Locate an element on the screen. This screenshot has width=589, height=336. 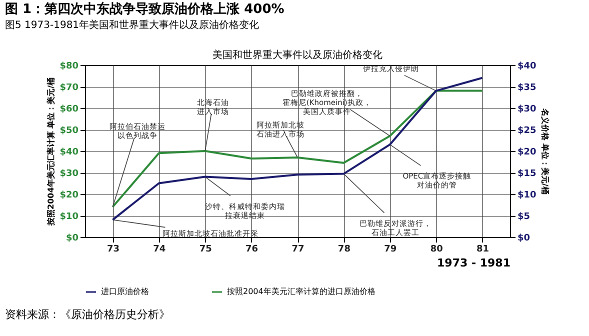
y2-tick-label: $25 is located at coordinates (527, 131).